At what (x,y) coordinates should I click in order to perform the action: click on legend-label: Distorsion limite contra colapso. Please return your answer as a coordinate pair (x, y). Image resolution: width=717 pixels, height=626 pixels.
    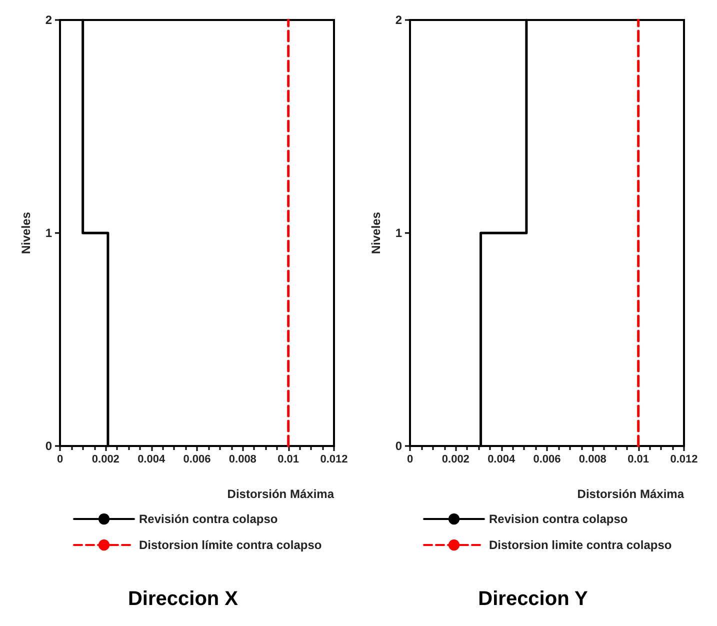
    Looking at the image, I should click on (580, 545).